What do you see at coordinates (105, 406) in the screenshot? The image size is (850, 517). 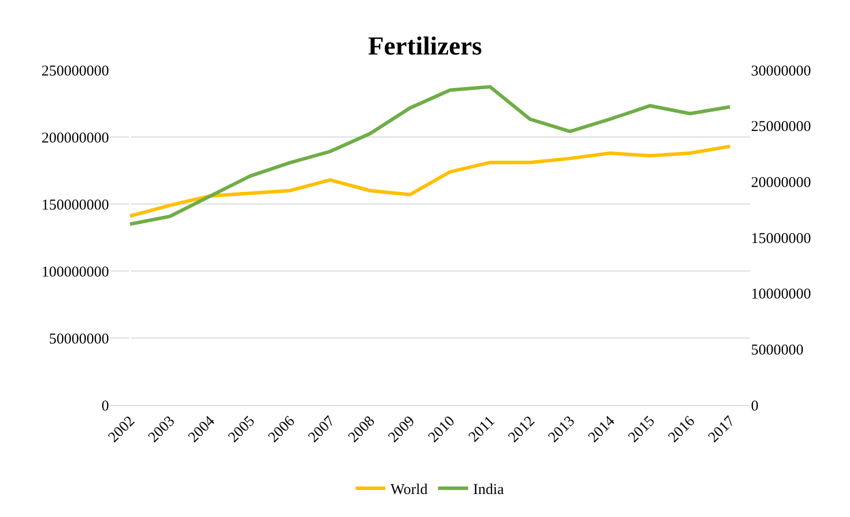 I see `y-tick-label: 0` at bounding box center [105, 406].